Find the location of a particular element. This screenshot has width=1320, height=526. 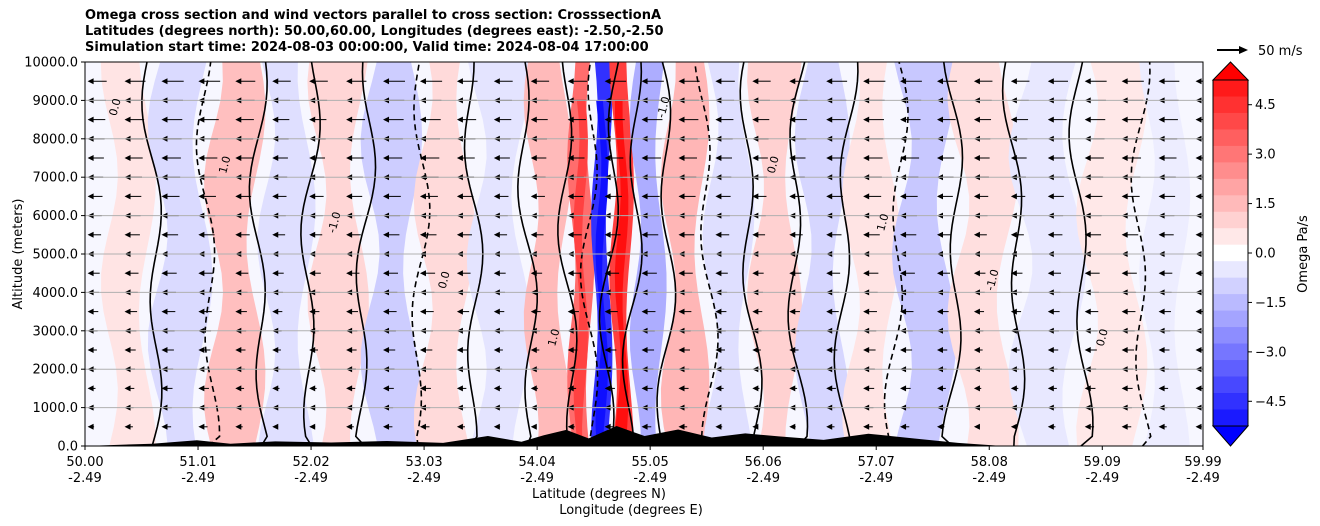

quiver-key-arrowhead is located at coordinates (1243, 50).